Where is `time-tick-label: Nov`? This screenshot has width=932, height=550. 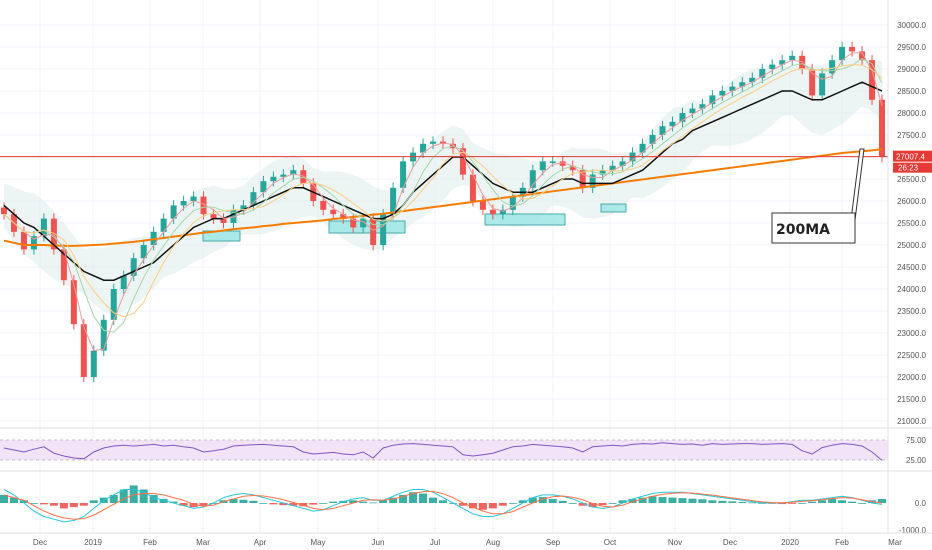 time-tick-label: Nov is located at coordinates (675, 542).